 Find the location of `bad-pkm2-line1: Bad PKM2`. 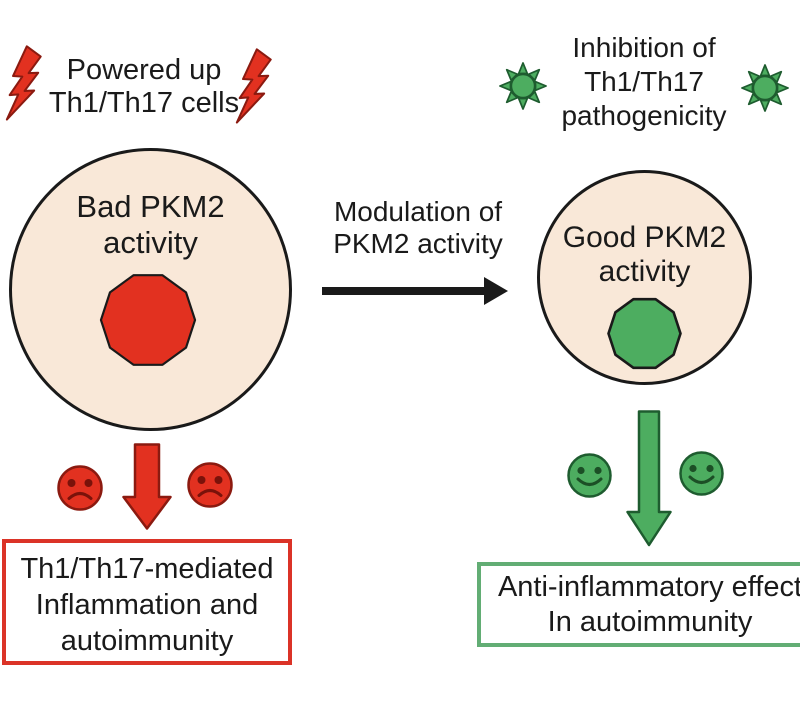

bad-pkm2-line1: Bad PKM2 is located at coordinates (150, 206).